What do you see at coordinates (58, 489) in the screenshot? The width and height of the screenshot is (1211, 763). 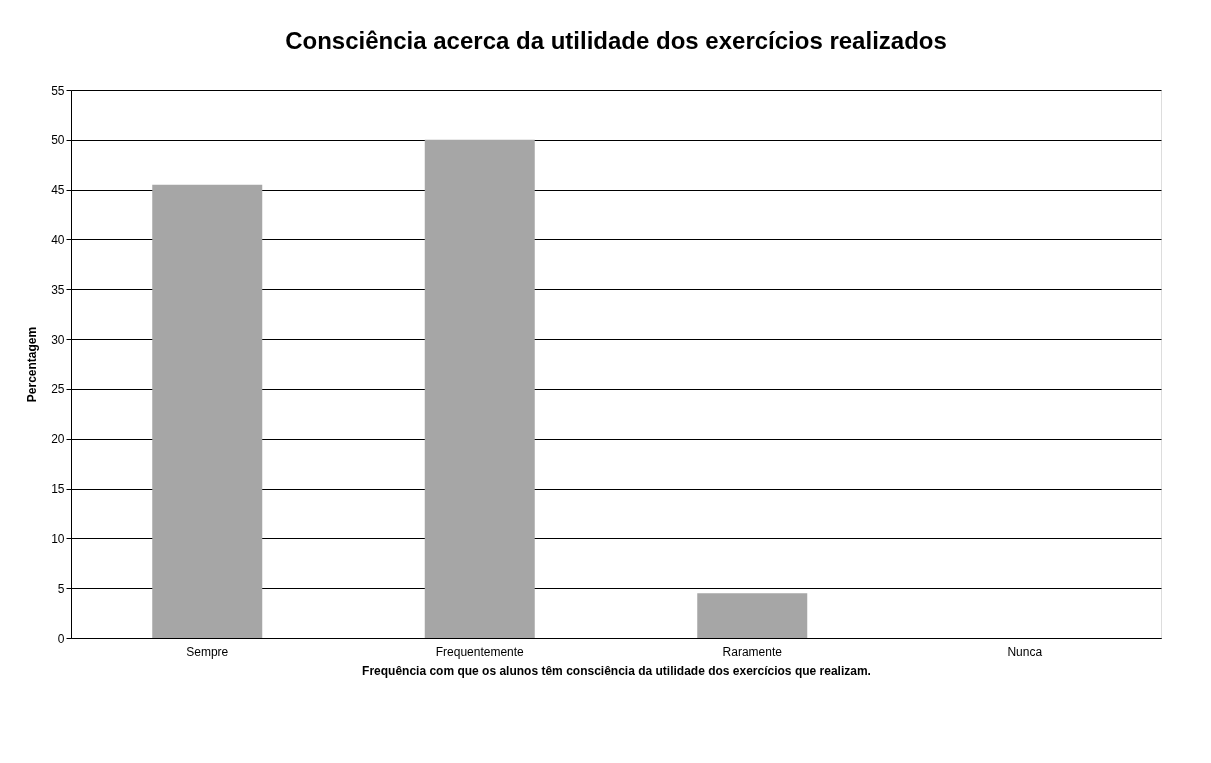 I see `y-tick-label: 15` at bounding box center [58, 489].